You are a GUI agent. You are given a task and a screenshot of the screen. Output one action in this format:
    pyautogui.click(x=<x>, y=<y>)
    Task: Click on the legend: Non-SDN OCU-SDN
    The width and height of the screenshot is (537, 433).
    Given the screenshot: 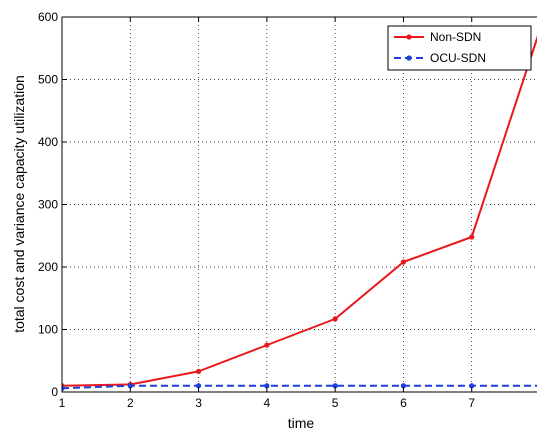 What is the action you would take?
    pyautogui.click(x=459, y=48)
    